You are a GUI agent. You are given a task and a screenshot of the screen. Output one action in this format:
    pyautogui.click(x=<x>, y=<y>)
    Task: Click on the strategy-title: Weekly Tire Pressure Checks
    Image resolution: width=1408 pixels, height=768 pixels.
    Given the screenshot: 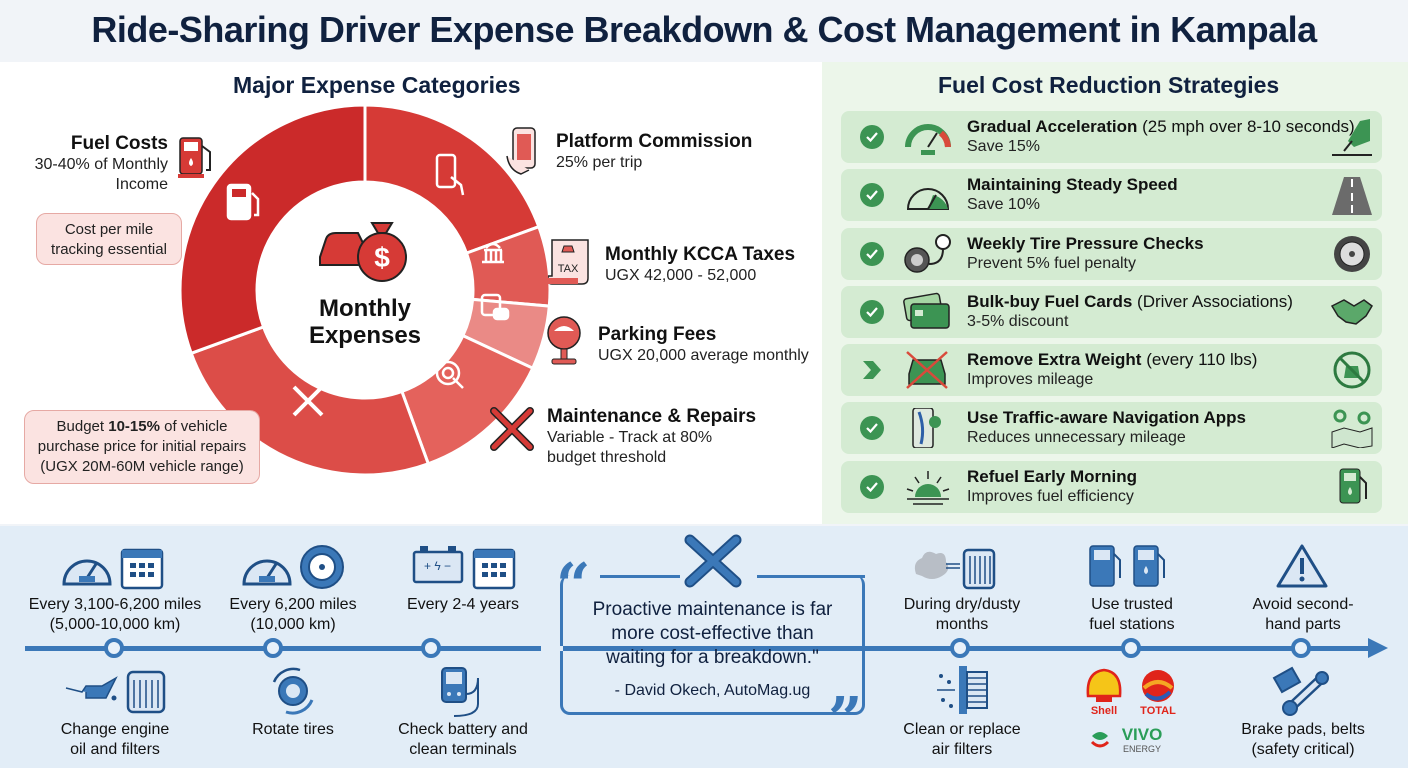 What is the action you would take?
    pyautogui.click(x=1085, y=244)
    